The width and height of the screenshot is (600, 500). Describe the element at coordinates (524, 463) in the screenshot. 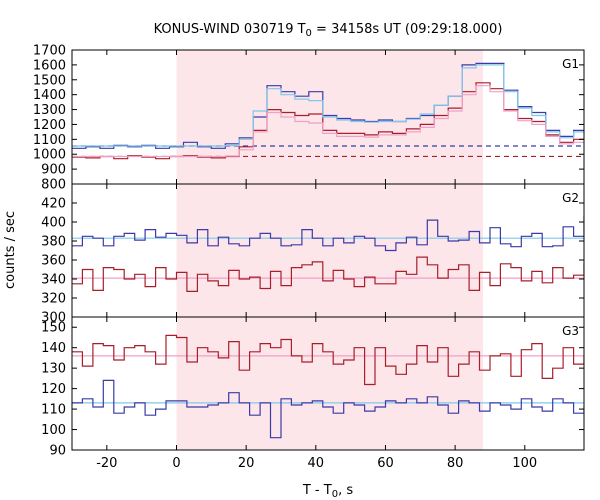

I see `x-tick-label: 100` at that location.